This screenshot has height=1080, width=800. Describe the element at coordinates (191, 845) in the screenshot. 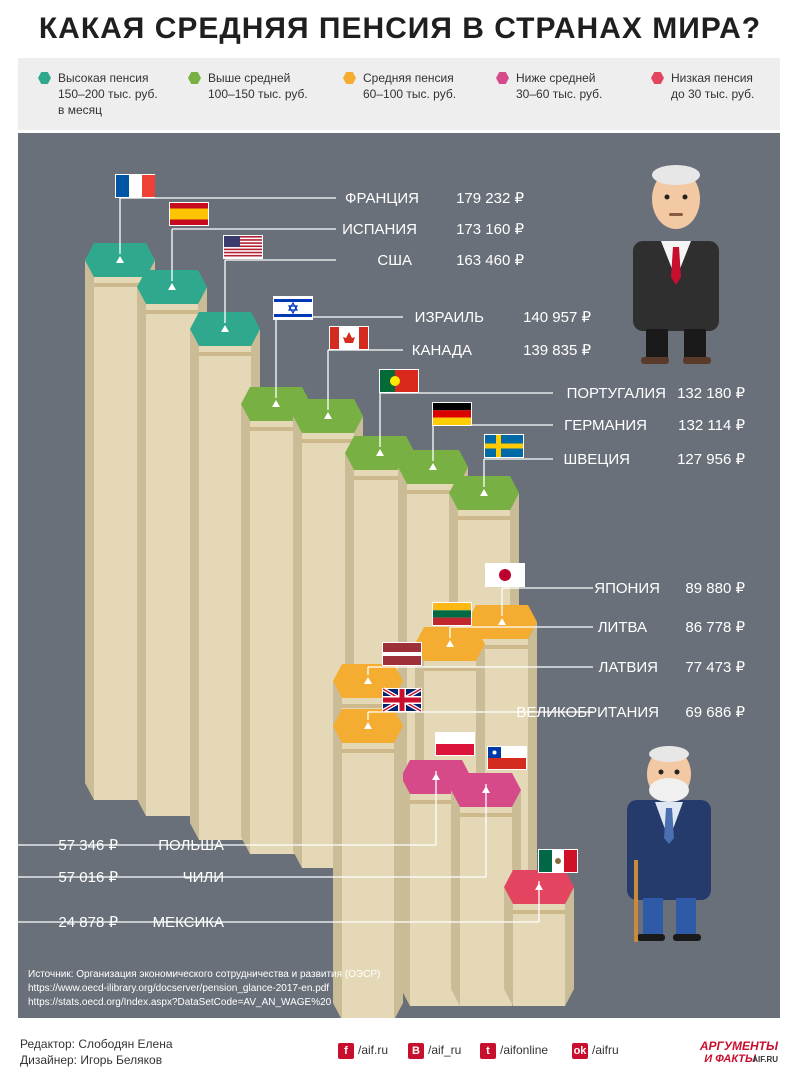

I see `country-label: ПОЛЬША` at that location.